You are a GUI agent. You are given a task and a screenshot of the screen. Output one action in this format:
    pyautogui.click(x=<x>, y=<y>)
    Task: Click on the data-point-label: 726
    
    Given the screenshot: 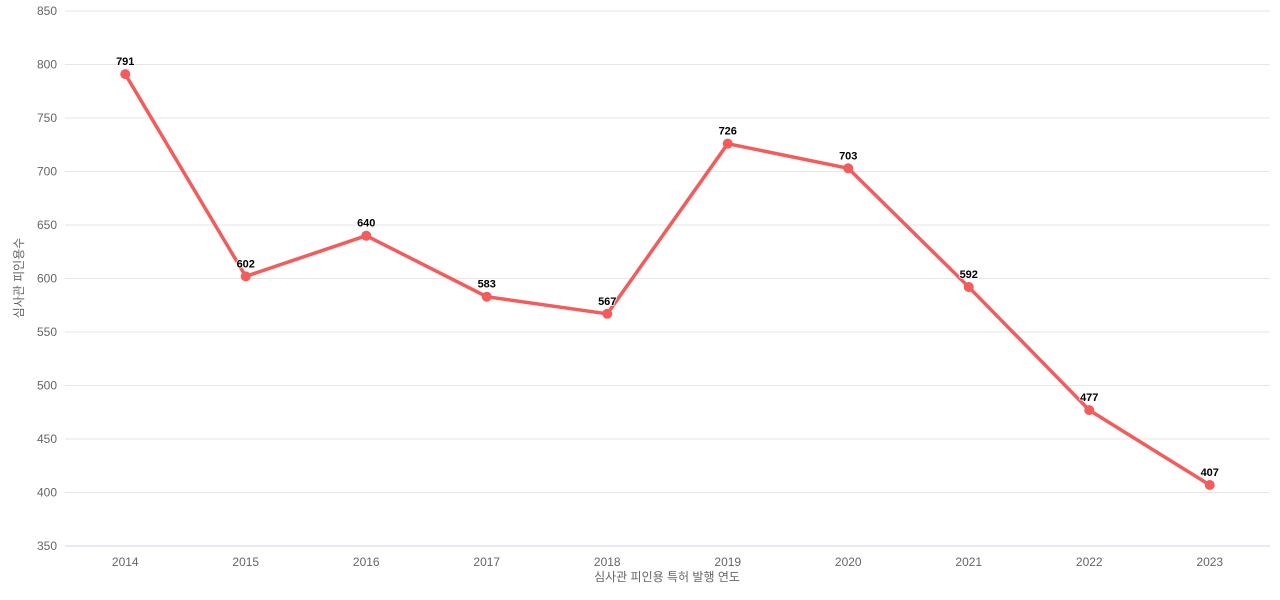 What is the action you would take?
    pyautogui.click(x=728, y=132)
    